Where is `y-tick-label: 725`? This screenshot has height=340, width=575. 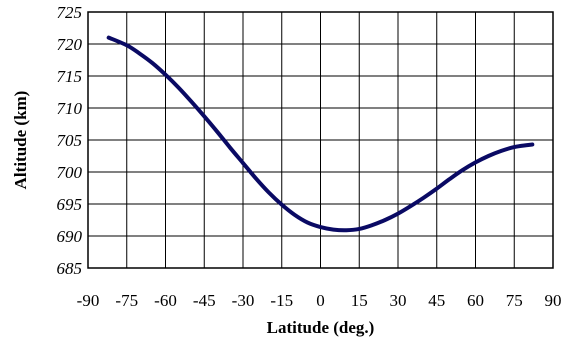
y-tick-label: 725 is located at coordinates (70, 12).